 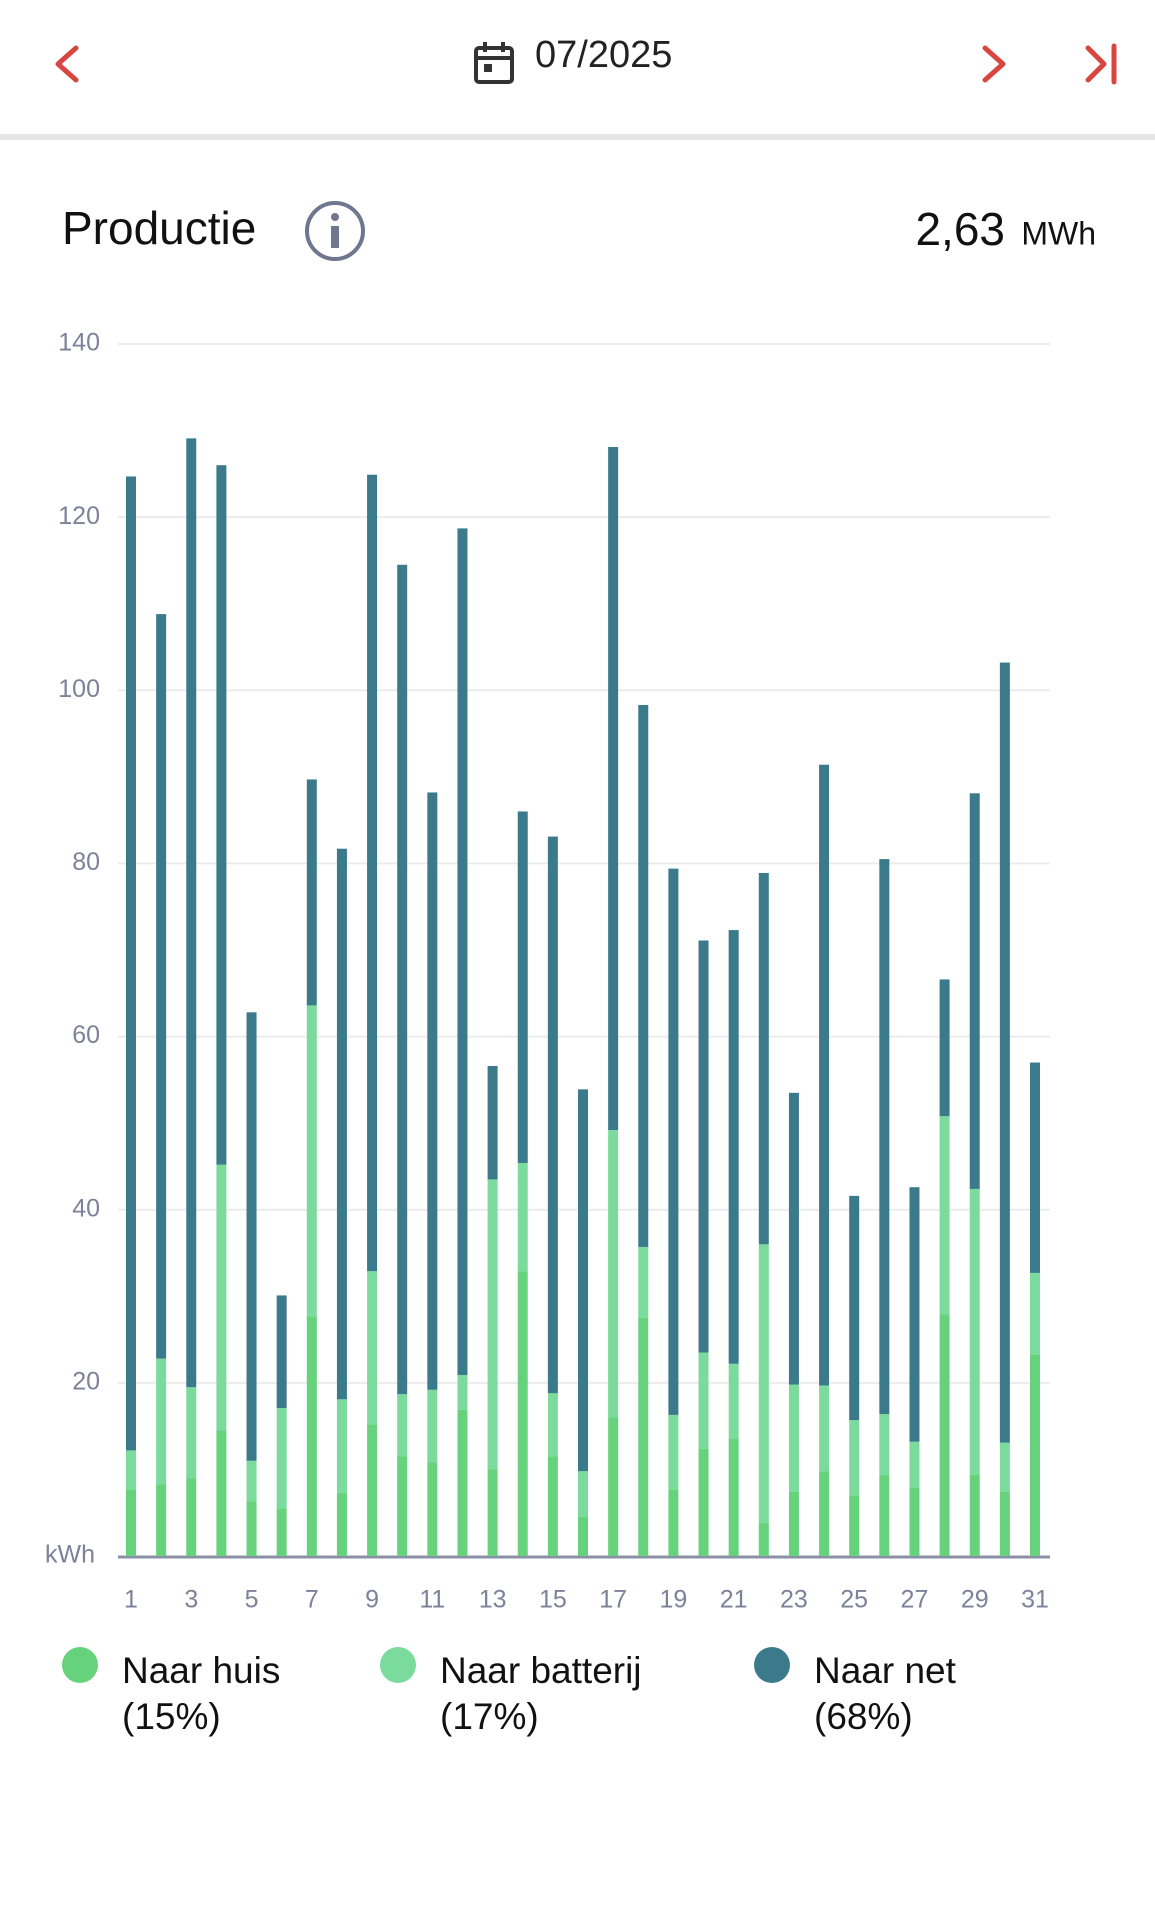 I want to click on y-tick-label: 120, so click(x=79, y=516).